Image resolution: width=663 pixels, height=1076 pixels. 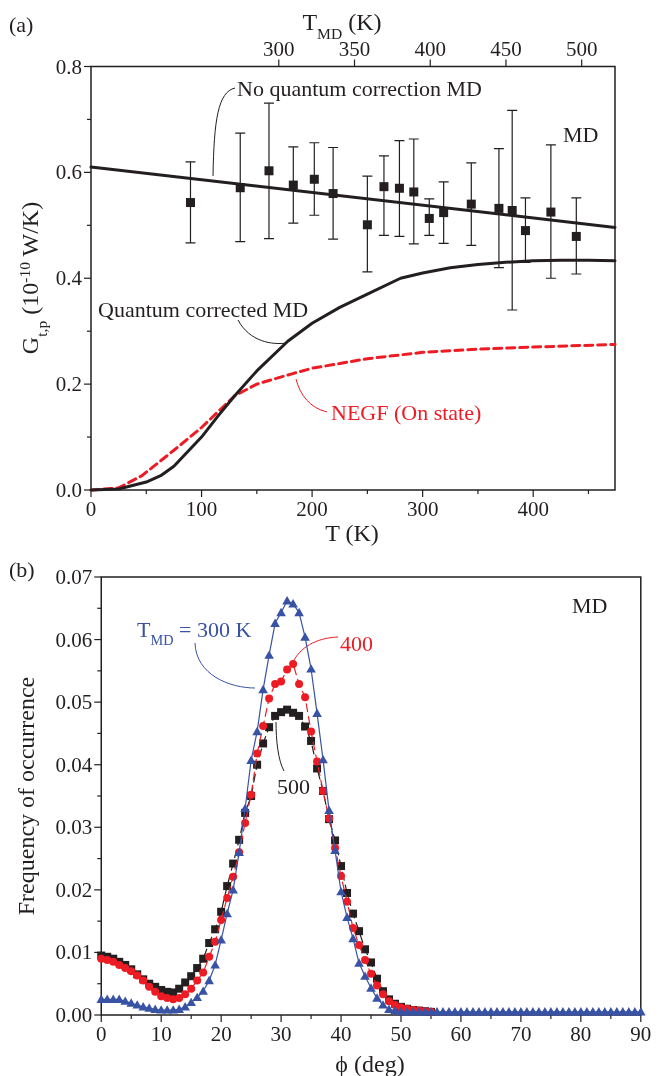 What do you see at coordinates (74, 639) in the screenshot?
I see `y-tick-label: 0.06` at bounding box center [74, 639].